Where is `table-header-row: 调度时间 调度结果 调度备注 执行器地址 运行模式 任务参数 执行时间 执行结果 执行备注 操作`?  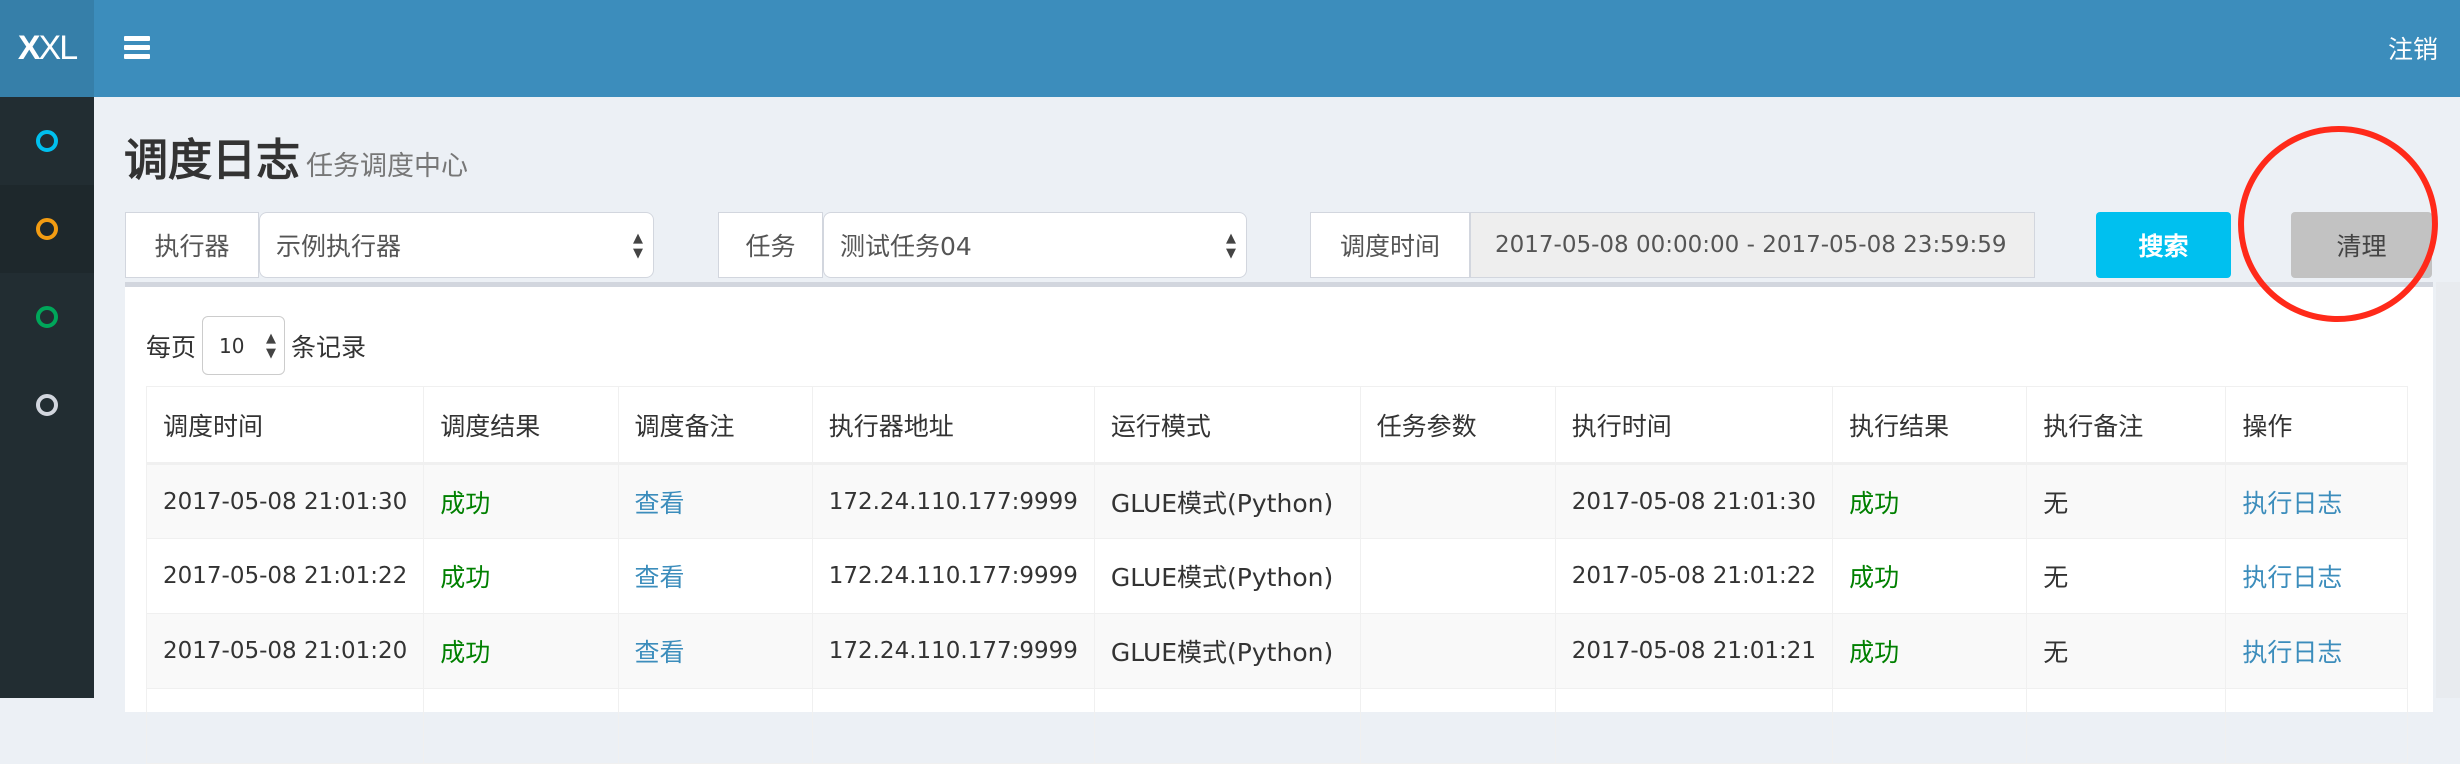 table-header-row: 调度时间 调度结果 调度备注 执行器地址 运行模式 任务参数 执行时间 执行结果 执行备注 操作 is located at coordinates (1276, 425).